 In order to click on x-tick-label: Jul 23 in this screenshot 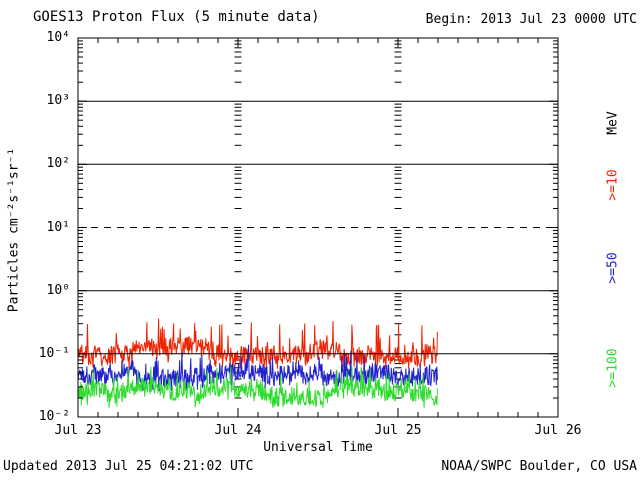, I will do `click(78, 430)`.